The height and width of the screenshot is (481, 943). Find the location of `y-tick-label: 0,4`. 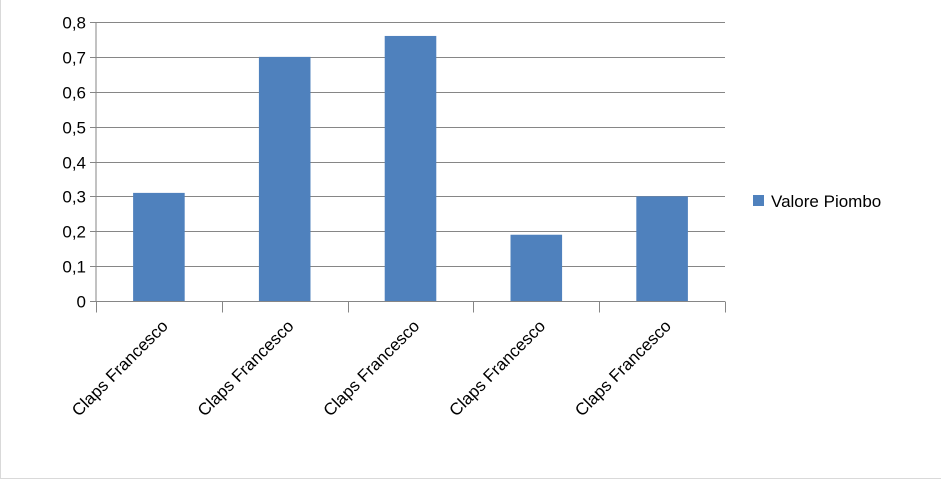

y-tick-label: 0,4 is located at coordinates (74, 163).